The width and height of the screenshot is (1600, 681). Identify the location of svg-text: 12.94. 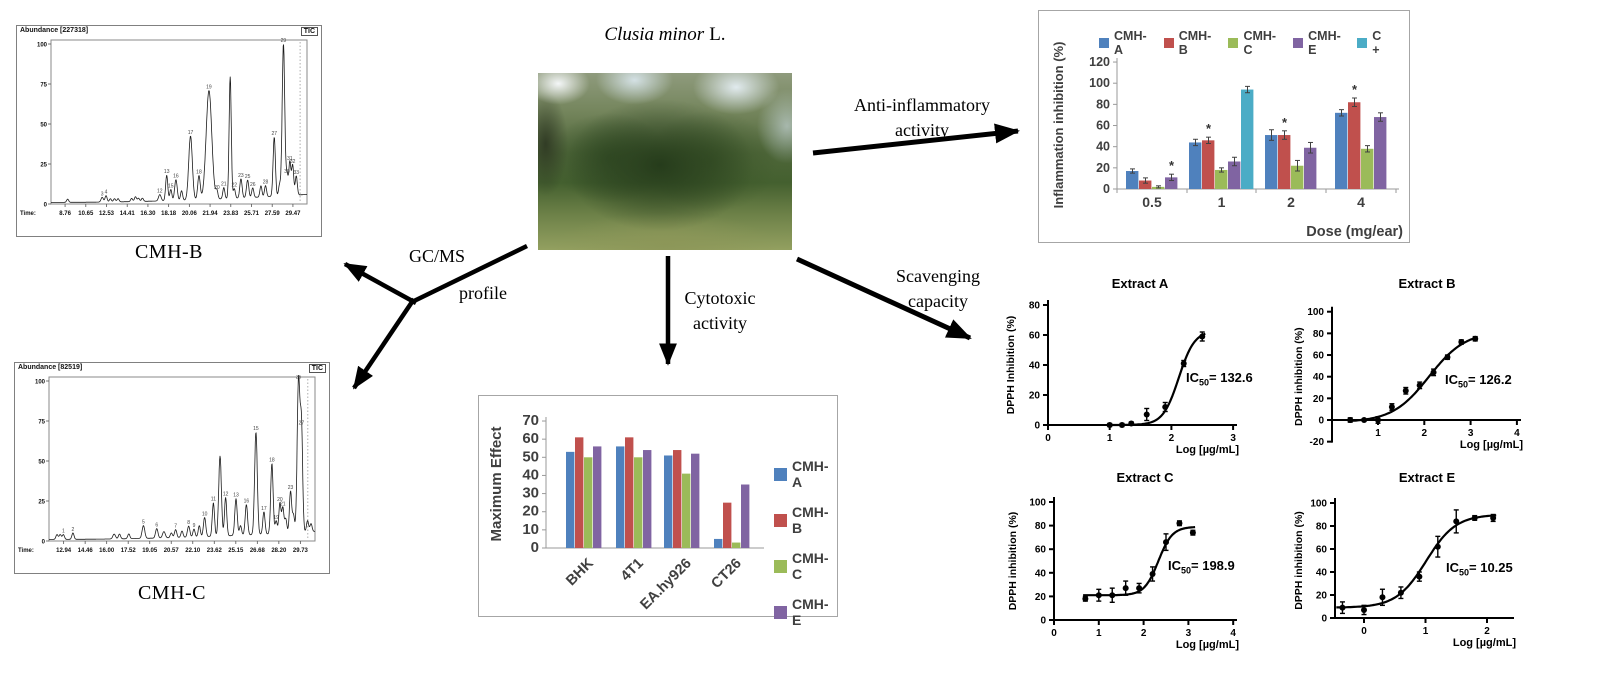
(64, 551).